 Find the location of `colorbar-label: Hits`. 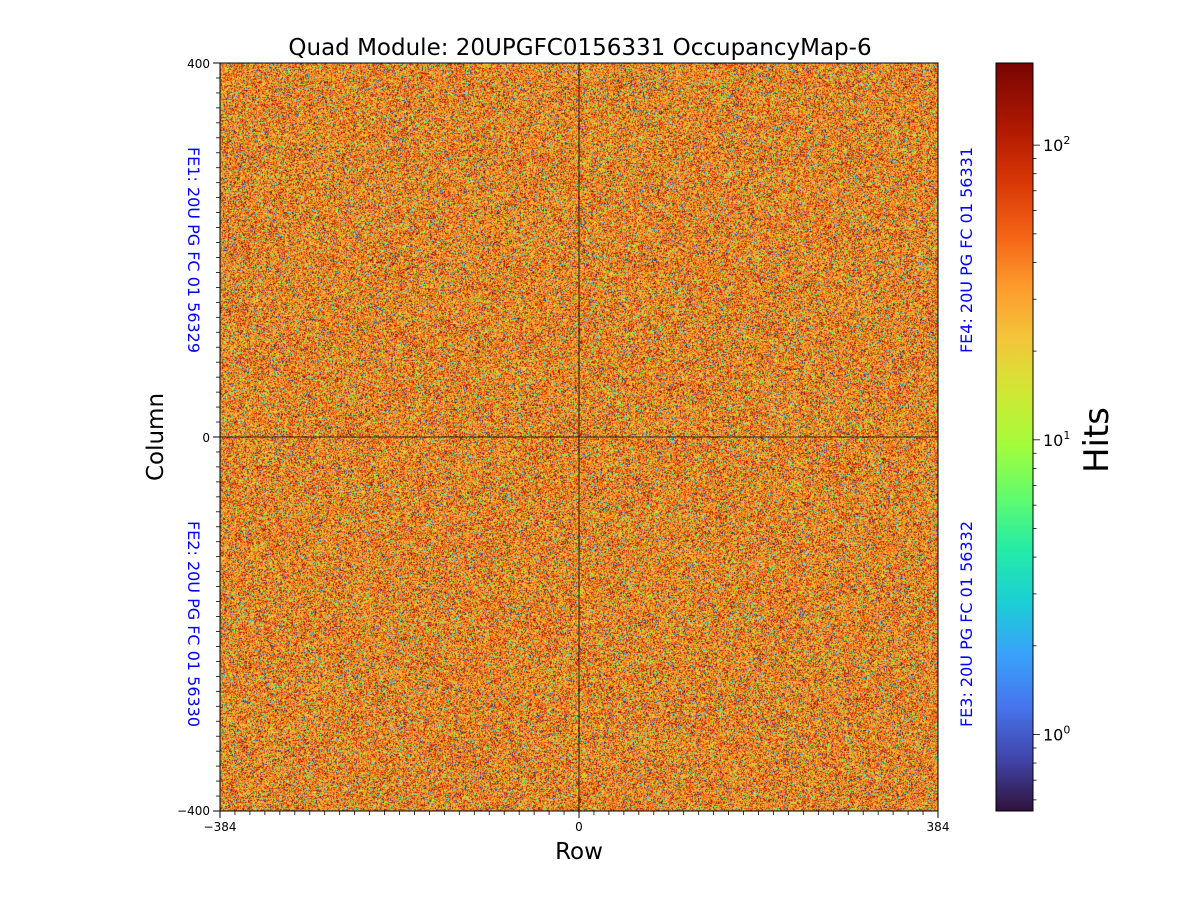

colorbar-label: Hits is located at coordinates (1097, 440).